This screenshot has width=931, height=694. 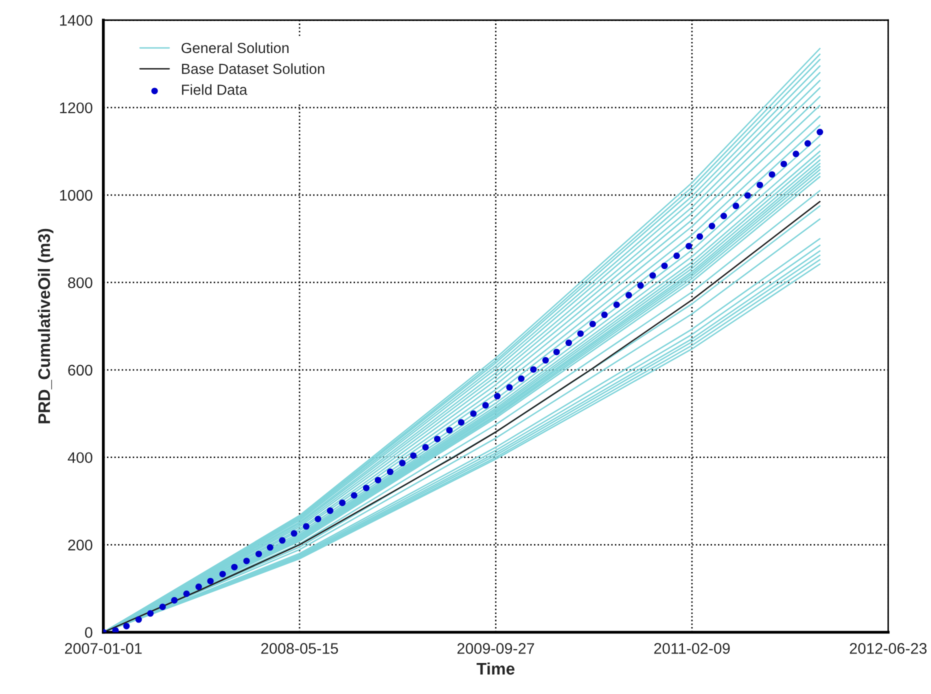 What do you see at coordinates (80, 458) in the screenshot?
I see `y-tick-label: 400` at bounding box center [80, 458].